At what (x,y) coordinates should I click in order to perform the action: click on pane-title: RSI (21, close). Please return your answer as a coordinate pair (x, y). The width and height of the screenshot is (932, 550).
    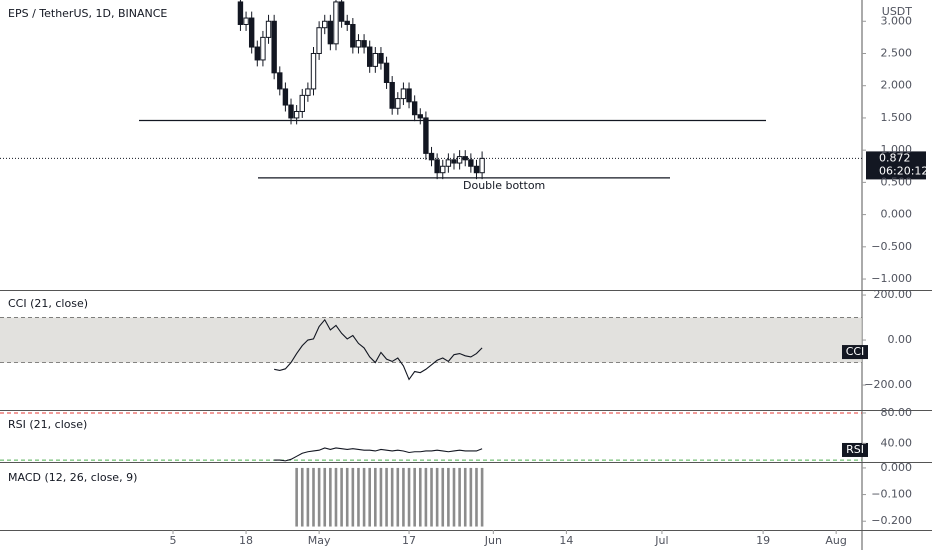
    Looking at the image, I should click on (47, 424).